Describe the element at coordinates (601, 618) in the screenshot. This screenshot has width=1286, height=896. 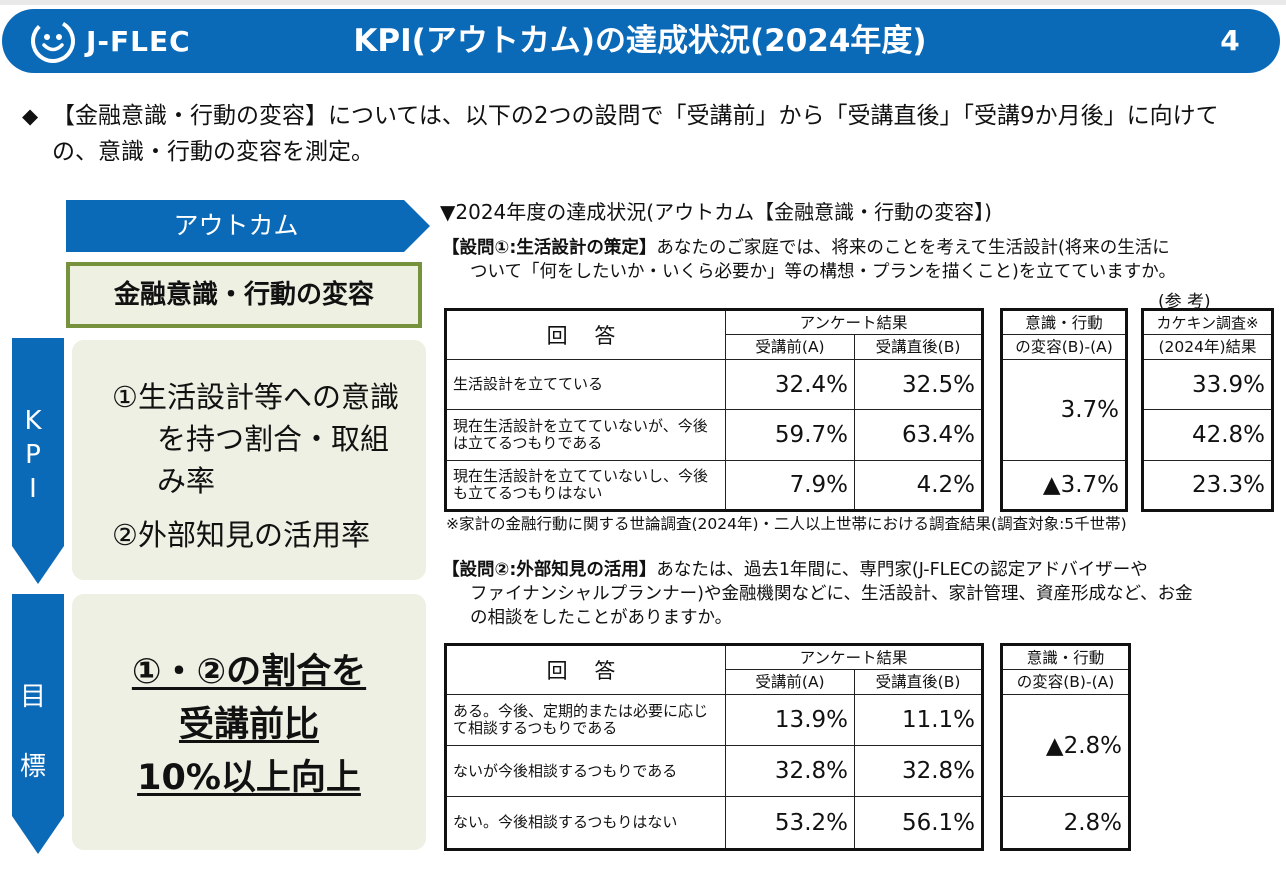
I see `question-2-text-cont: の相談をしたことがありますか。` at that location.